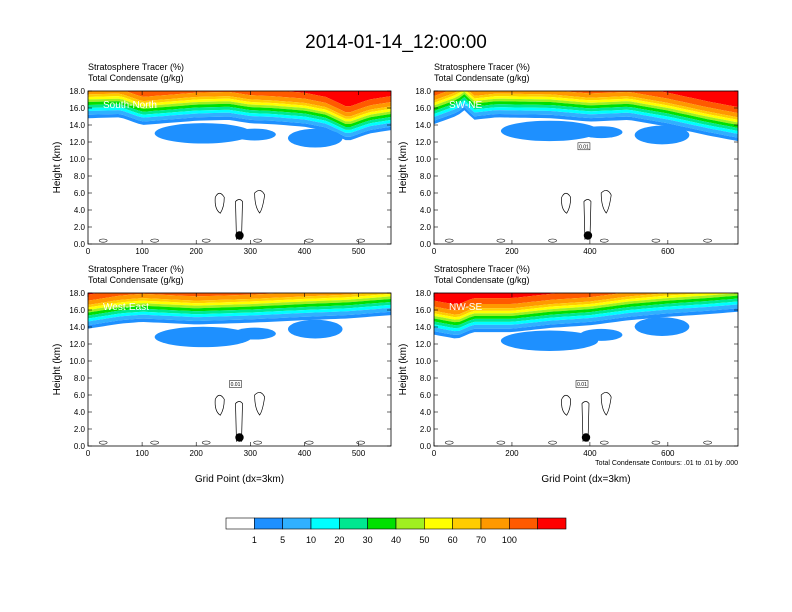 The height and width of the screenshot is (612, 792). I want to click on x-axis-label: Grid Point (dx=3km), so click(585, 479).